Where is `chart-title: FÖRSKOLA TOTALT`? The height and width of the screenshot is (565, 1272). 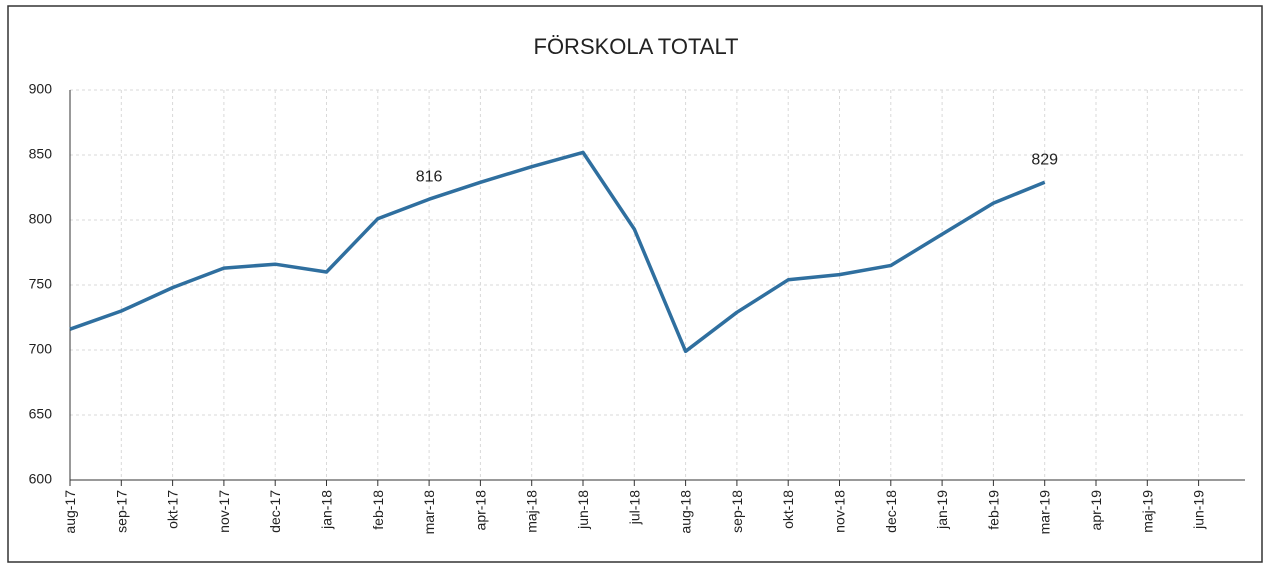 chart-title: FÖRSKOLA TOTALT is located at coordinates (636, 46).